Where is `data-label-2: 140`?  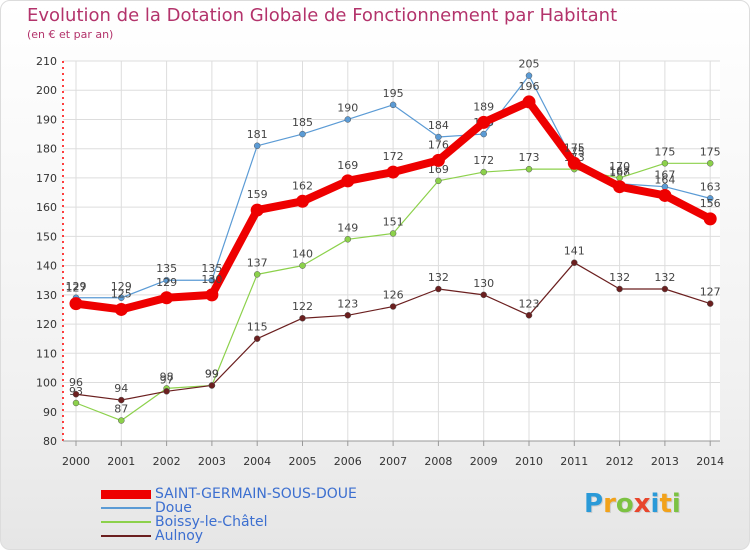 data-label-2: 140 is located at coordinates (302, 254).